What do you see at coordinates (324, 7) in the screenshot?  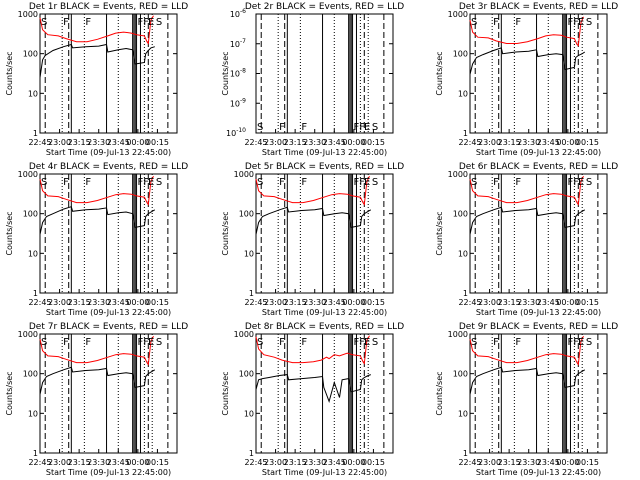 I see `panel-title: Det 2r BLACK = Events, RED = LLD` at bounding box center [324, 7].